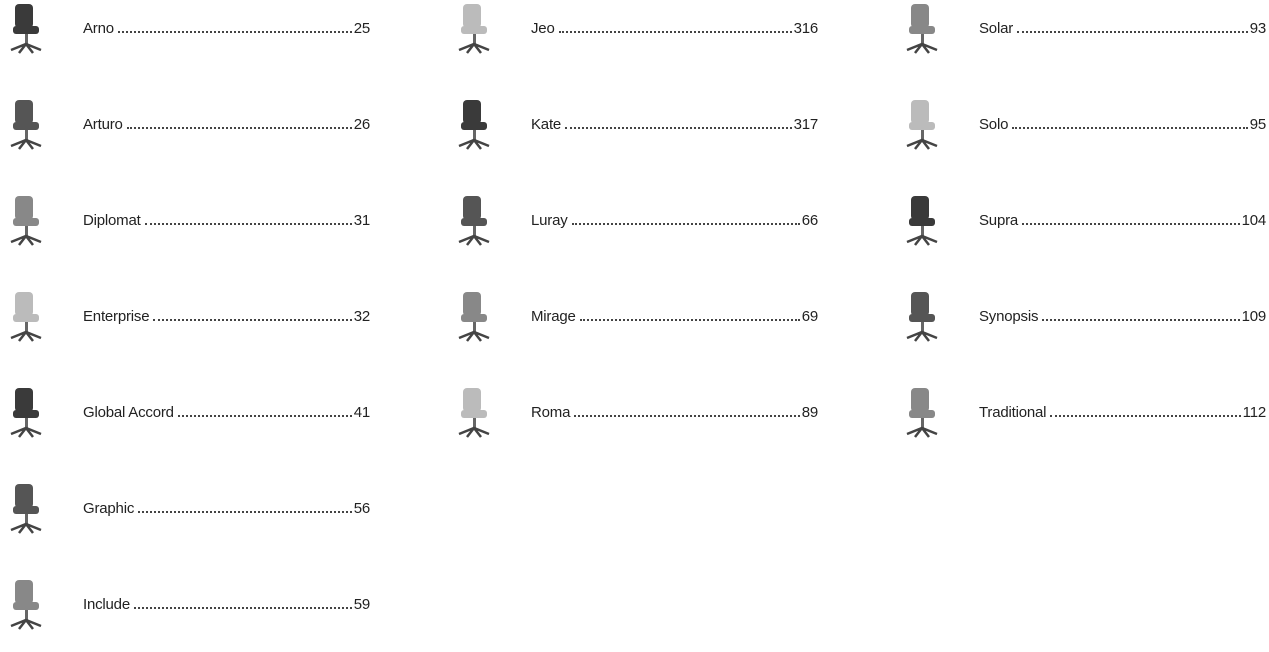 The height and width of the screenshot is (652, 1269). I want to click on page-number: 112, so click(1254, 412).